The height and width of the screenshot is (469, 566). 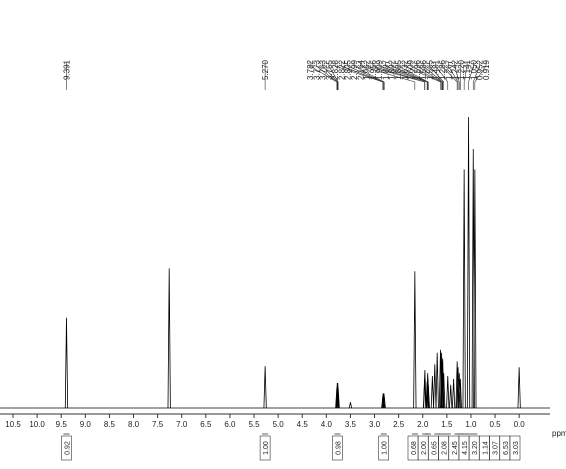 What do you see at coordinates (404, 69) in the screenshot?
I see `peak-label: 1.632` at bounding box center [404, 69].